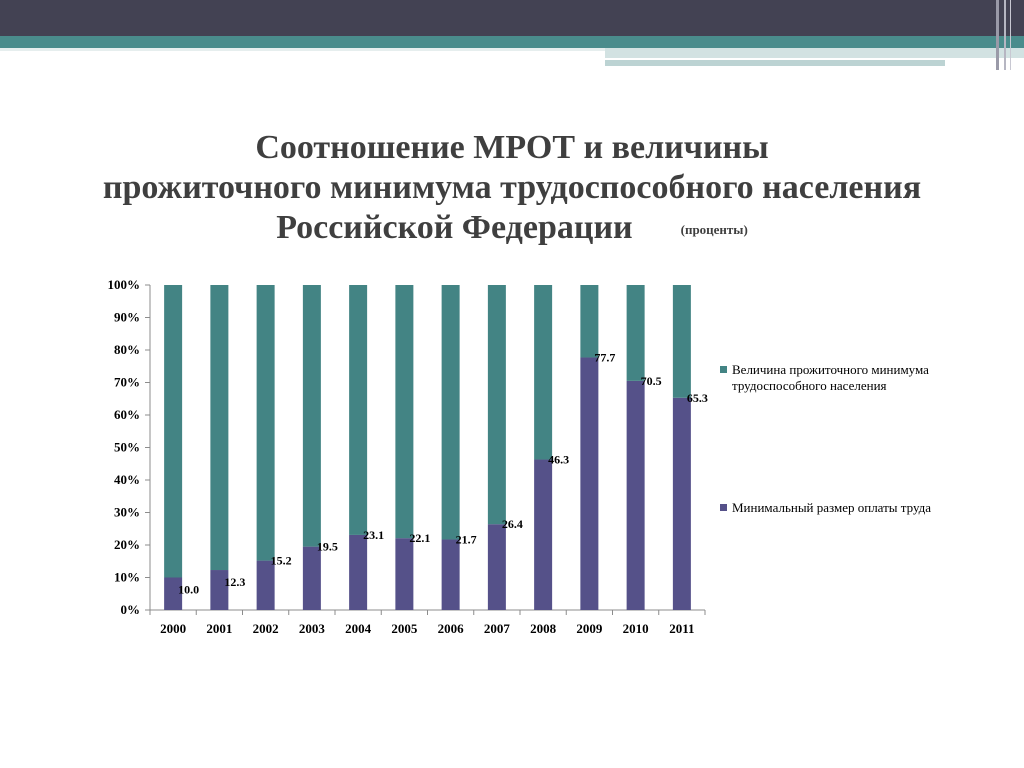 Image resolution: width=1024 pixels, height=768 pixels. What do you see at coordinates (454, 227) in the screenshot?
I see `title-line-3: Российской Федерации` at bounding box center [454, 227].